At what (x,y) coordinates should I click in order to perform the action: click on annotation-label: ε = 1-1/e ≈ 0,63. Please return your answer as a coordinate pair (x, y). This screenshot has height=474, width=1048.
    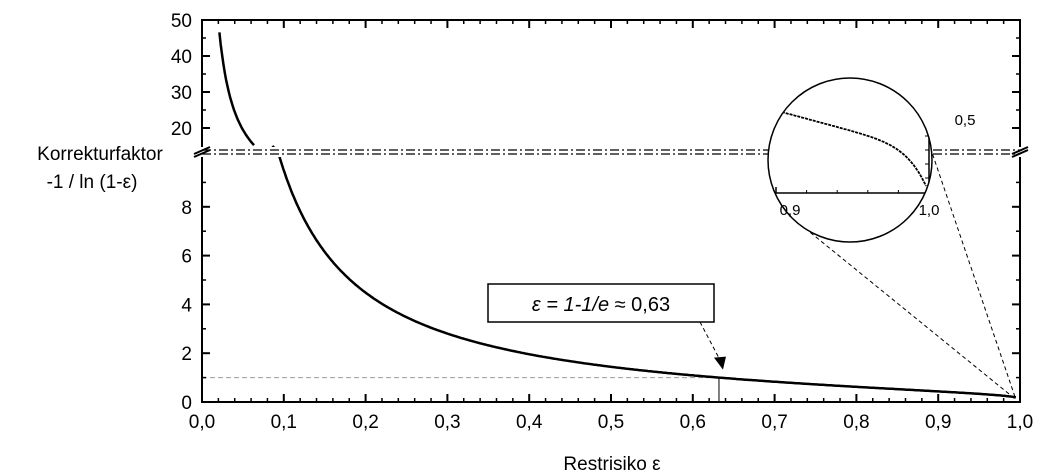
    Looking at the image, I should click on (601, 305).